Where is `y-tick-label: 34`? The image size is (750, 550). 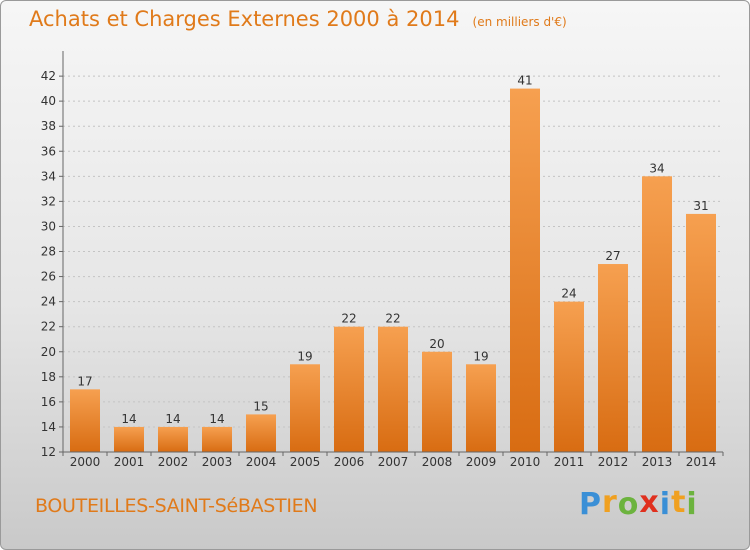
y-tick-label: 34 is located at coordinates (48, 176).